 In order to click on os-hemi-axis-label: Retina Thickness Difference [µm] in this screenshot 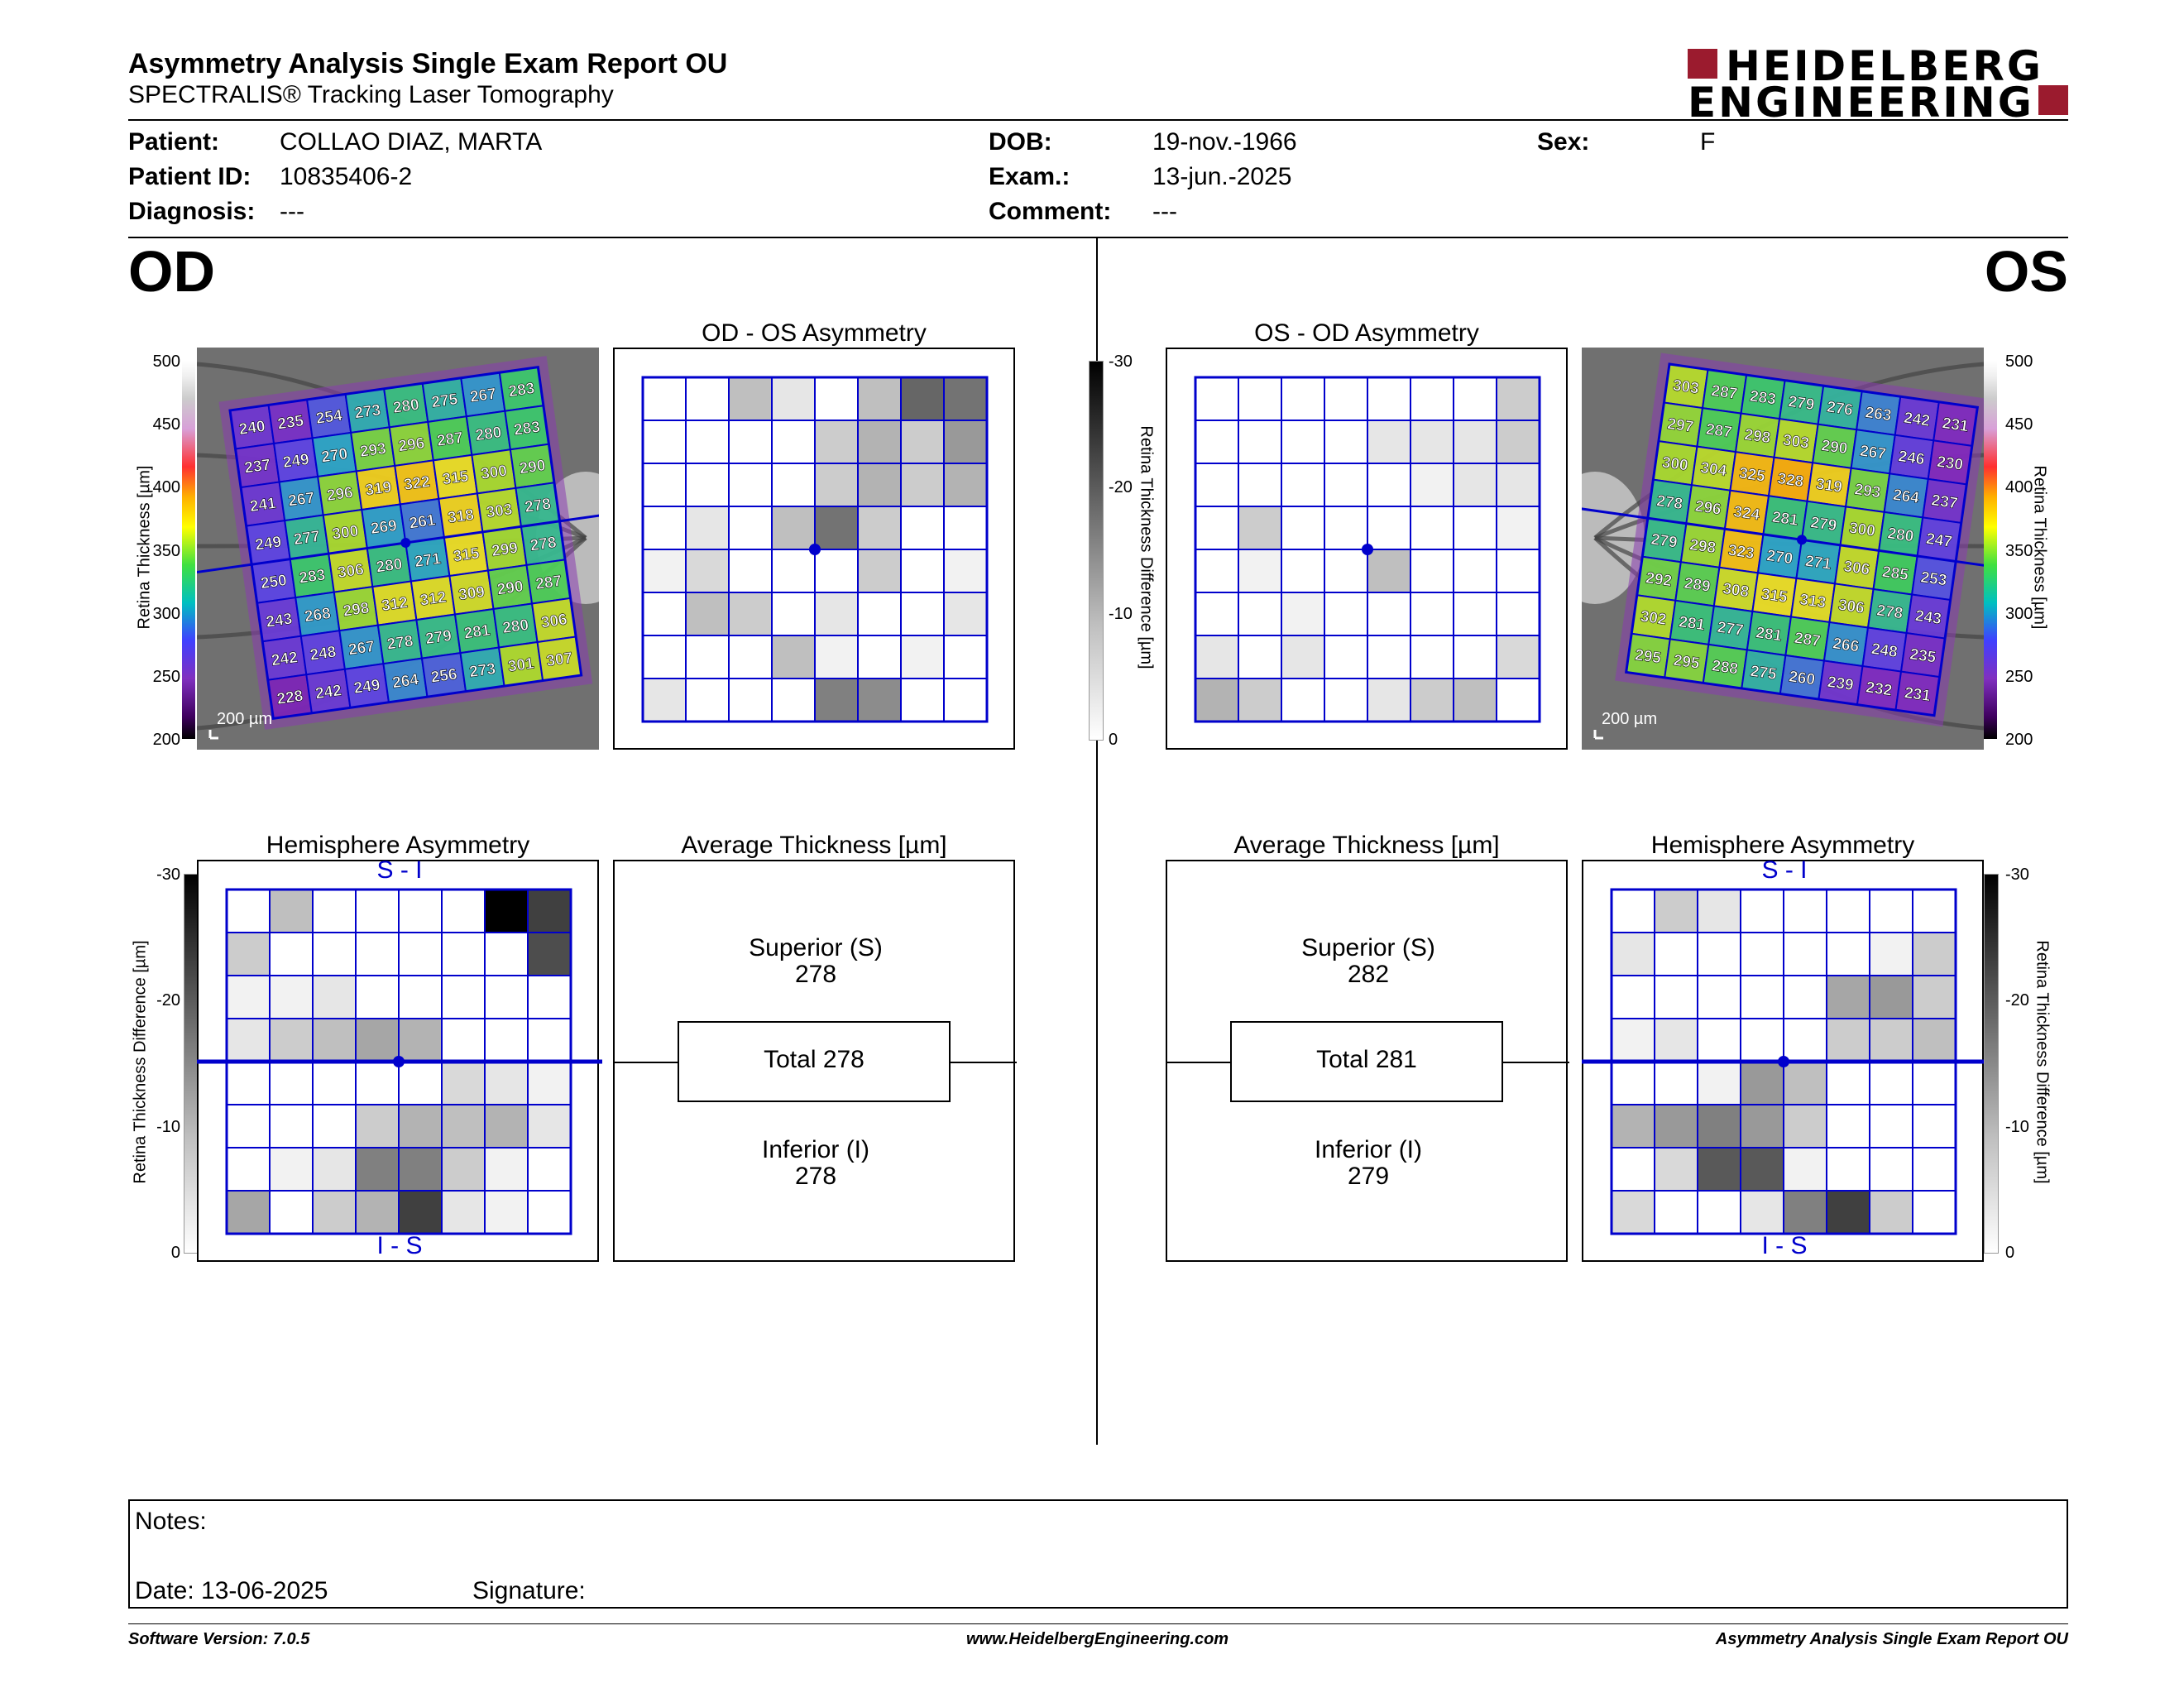, I will do `click(2042, 1062)`.